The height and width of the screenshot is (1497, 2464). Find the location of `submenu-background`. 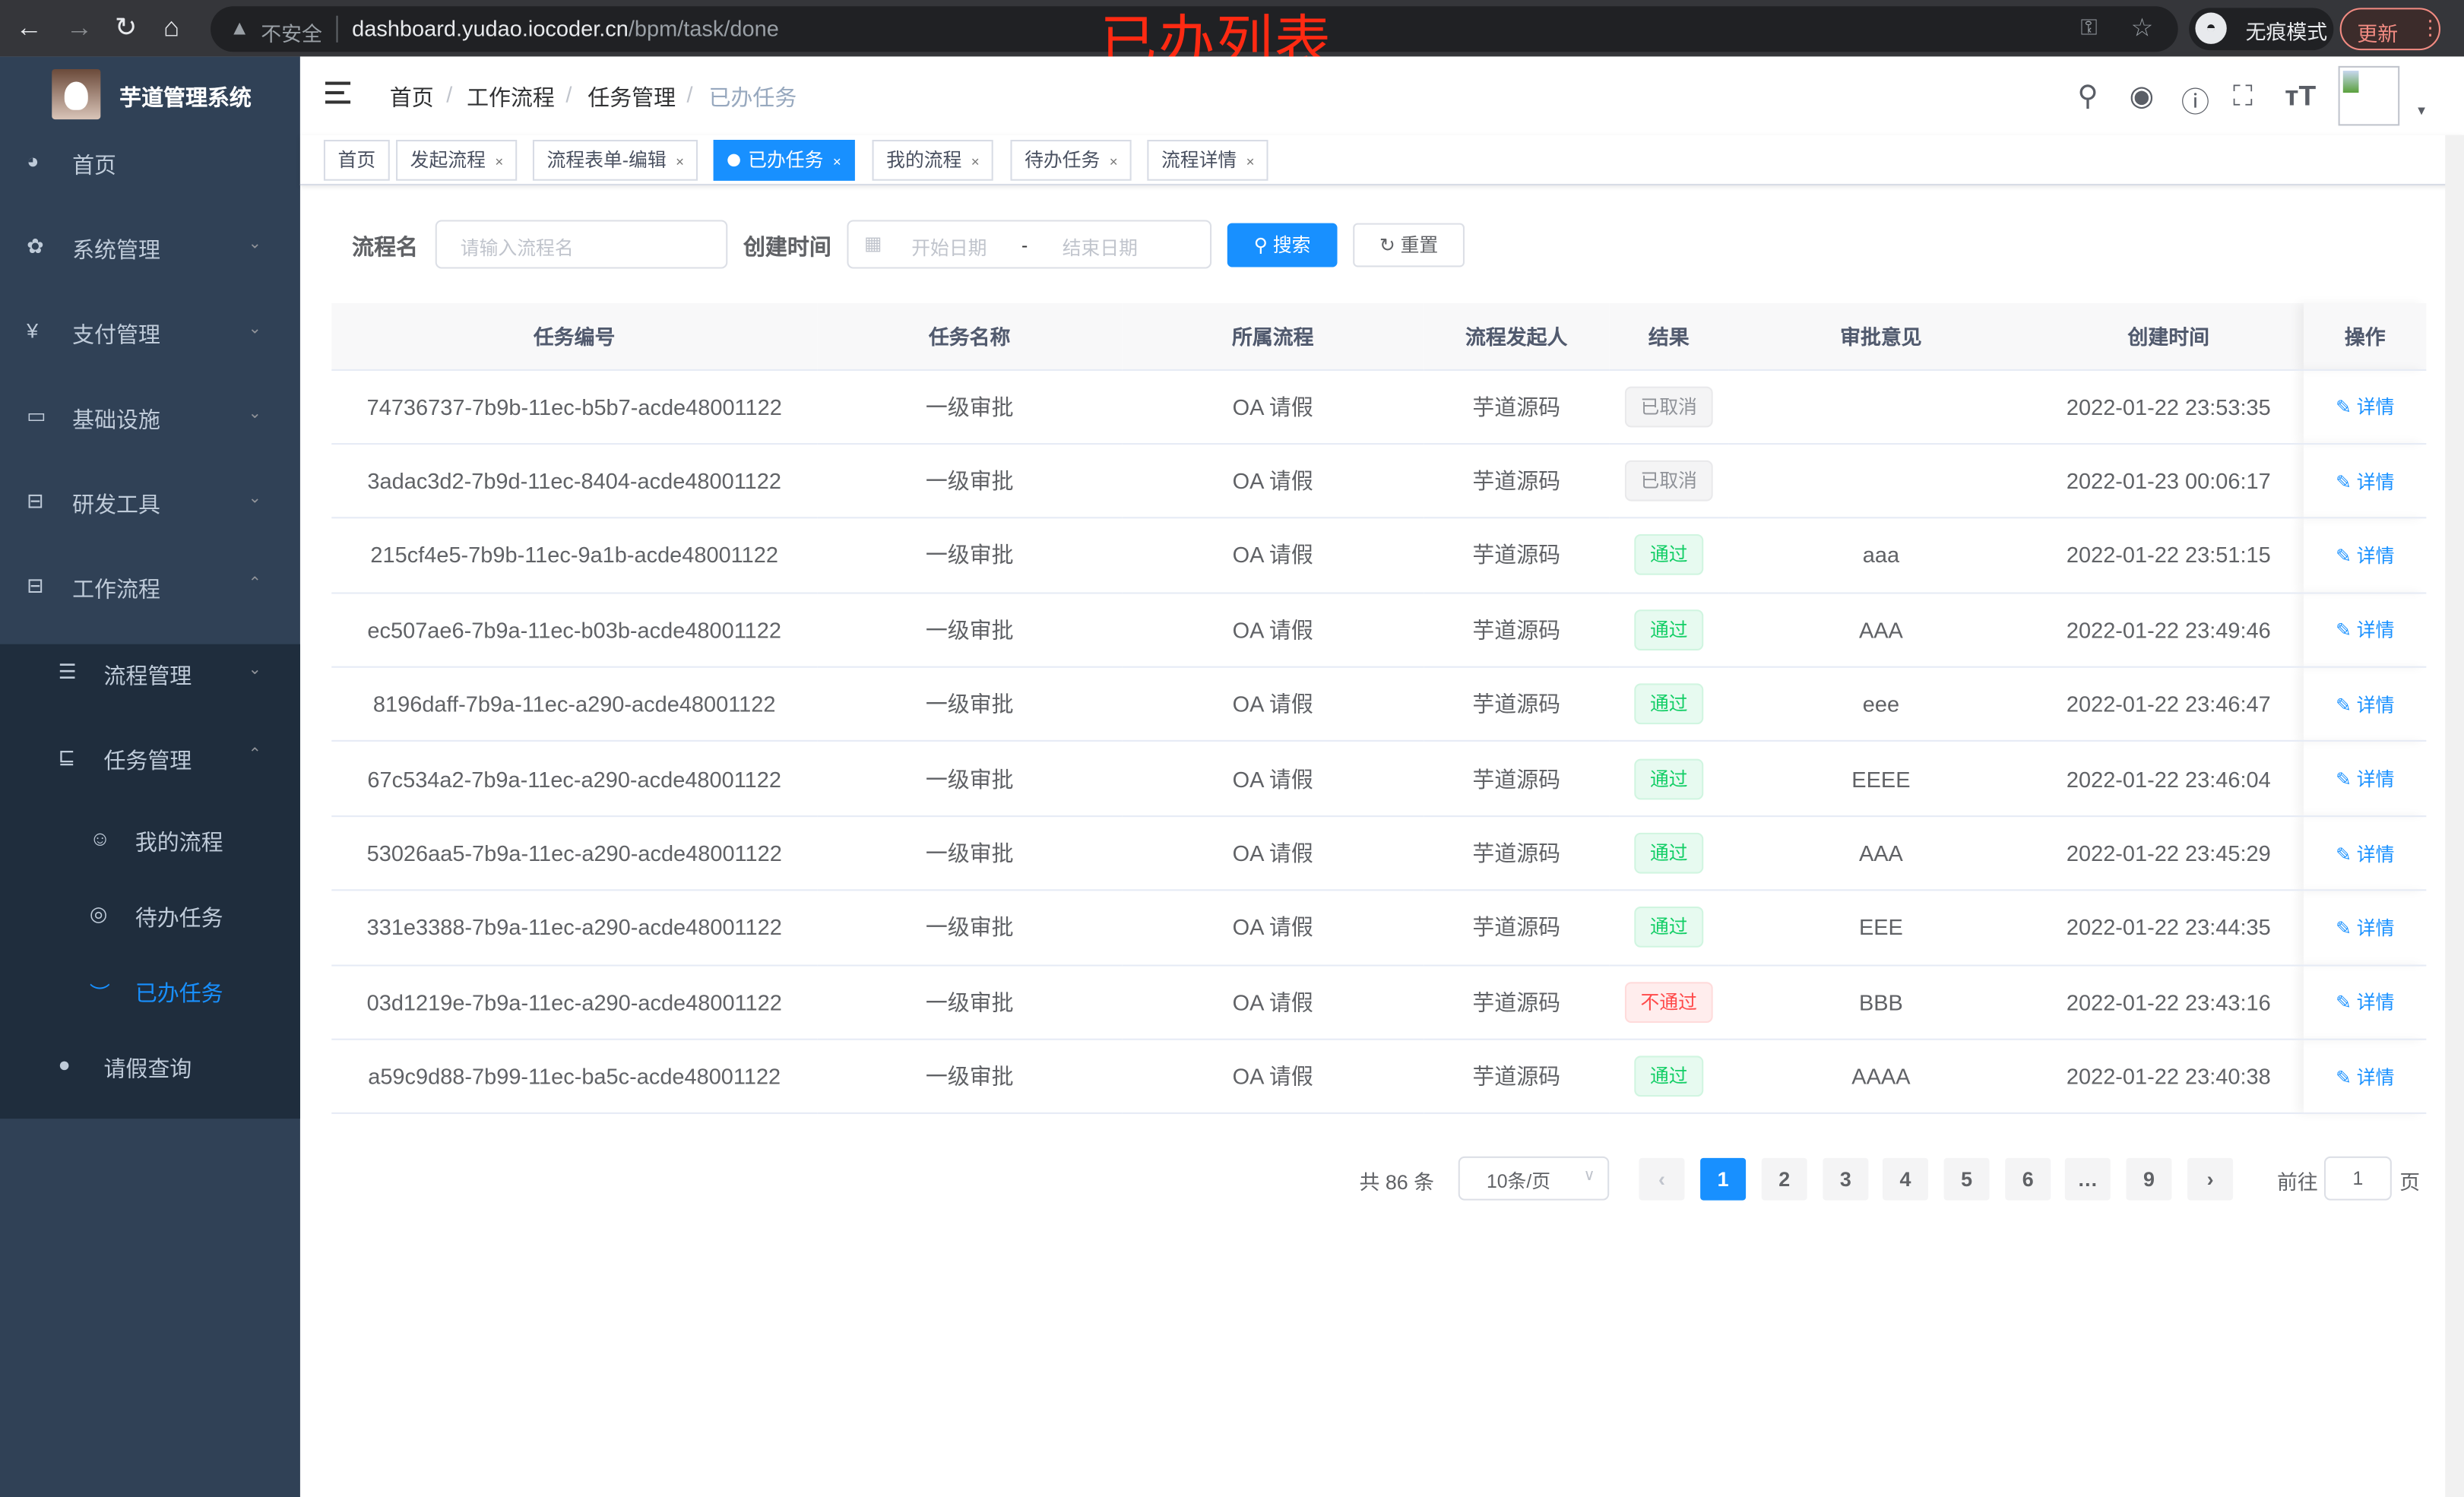

submenu-background is located at coordinates (150, 881).